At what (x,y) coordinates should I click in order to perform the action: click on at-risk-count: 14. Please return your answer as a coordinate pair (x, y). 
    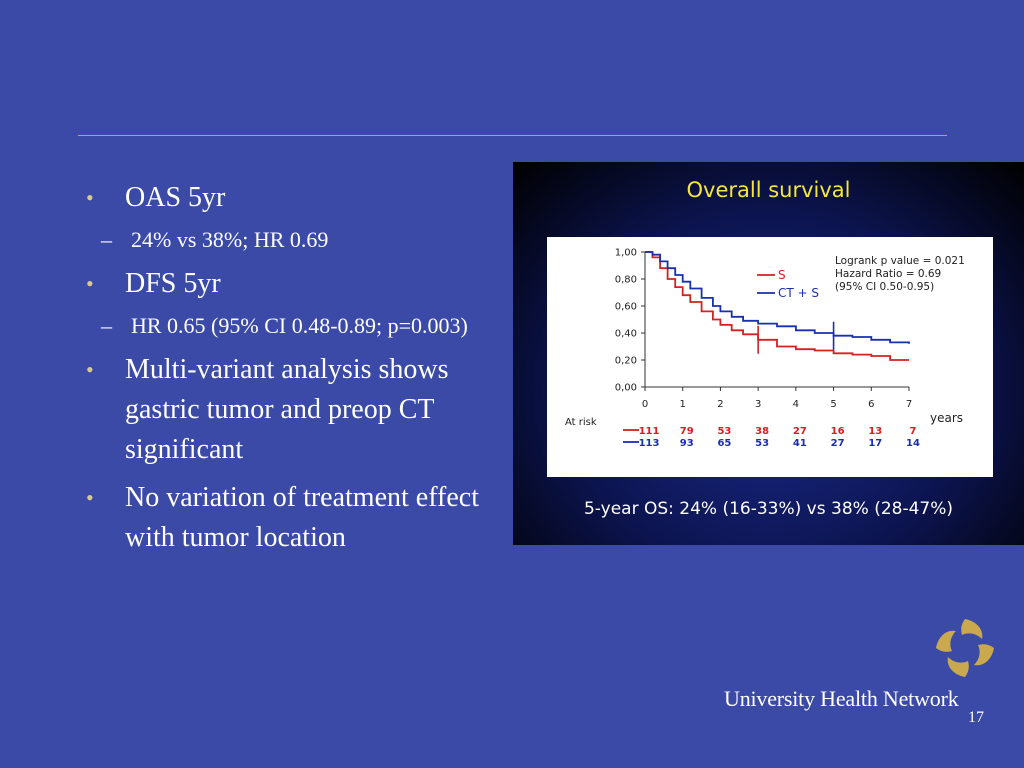
    Looking at the image, I should click on (913, 443).